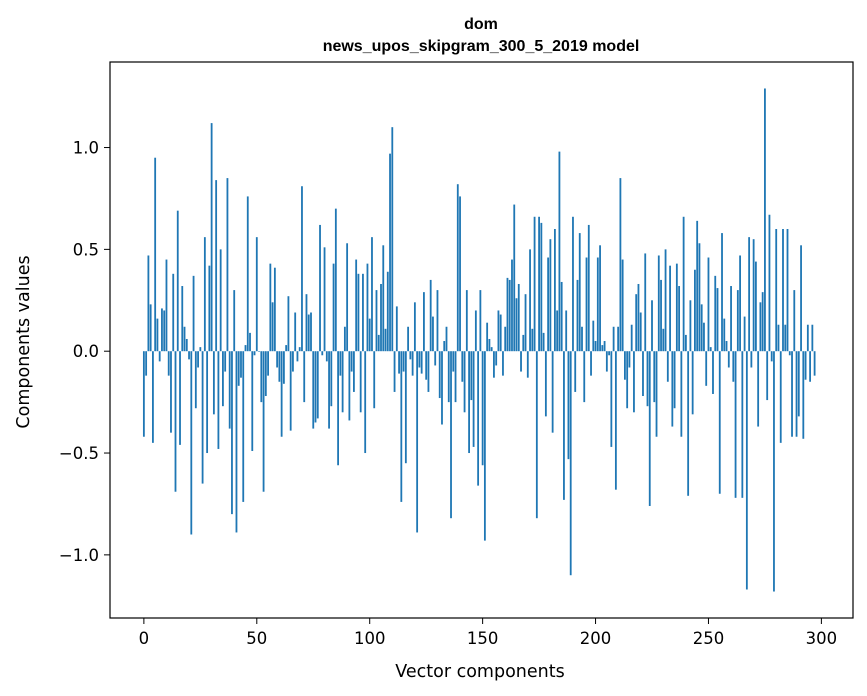  I want to click on x-axis-label: Vector components, so click(479, 672).